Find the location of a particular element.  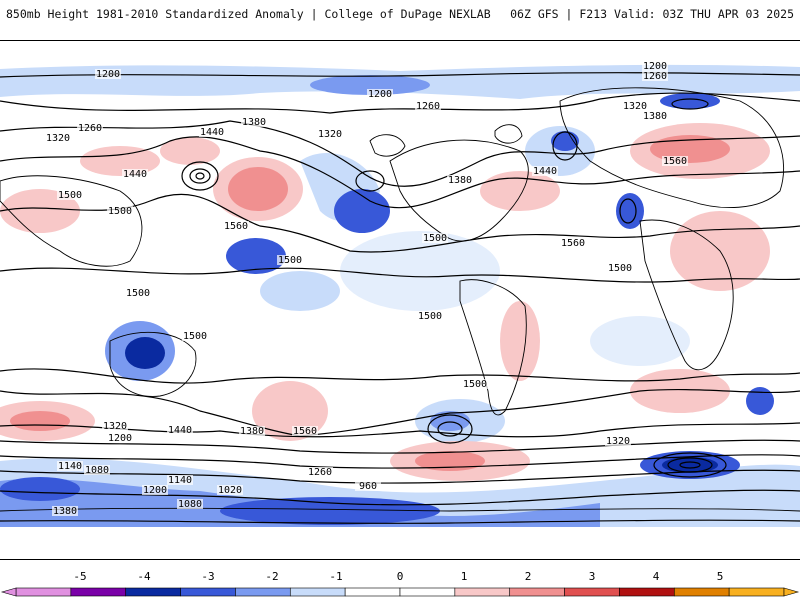

colorbar-tick-label: 5 is located at coordinates (720, 576).